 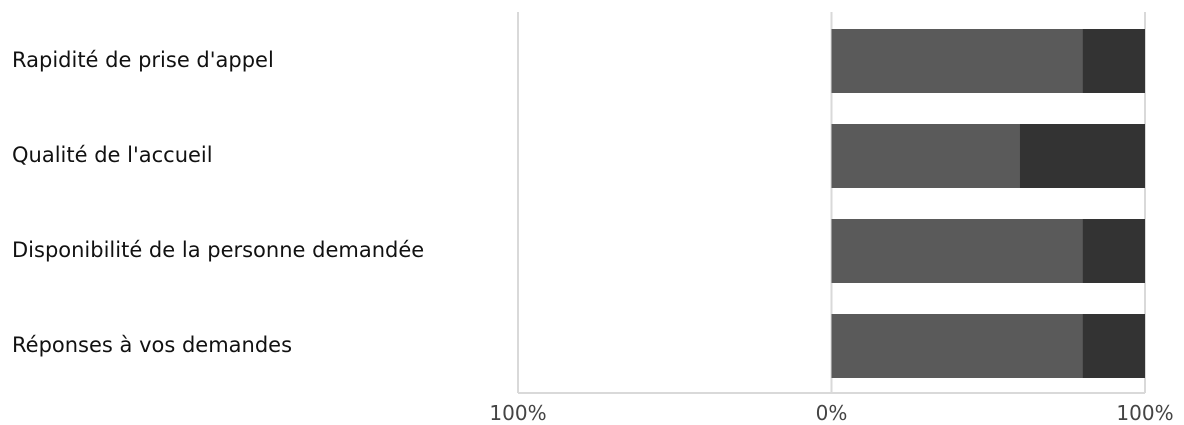 I want to click on x-axis-tick-labels: 100% 0% 100%, so click(x=831, y=413).